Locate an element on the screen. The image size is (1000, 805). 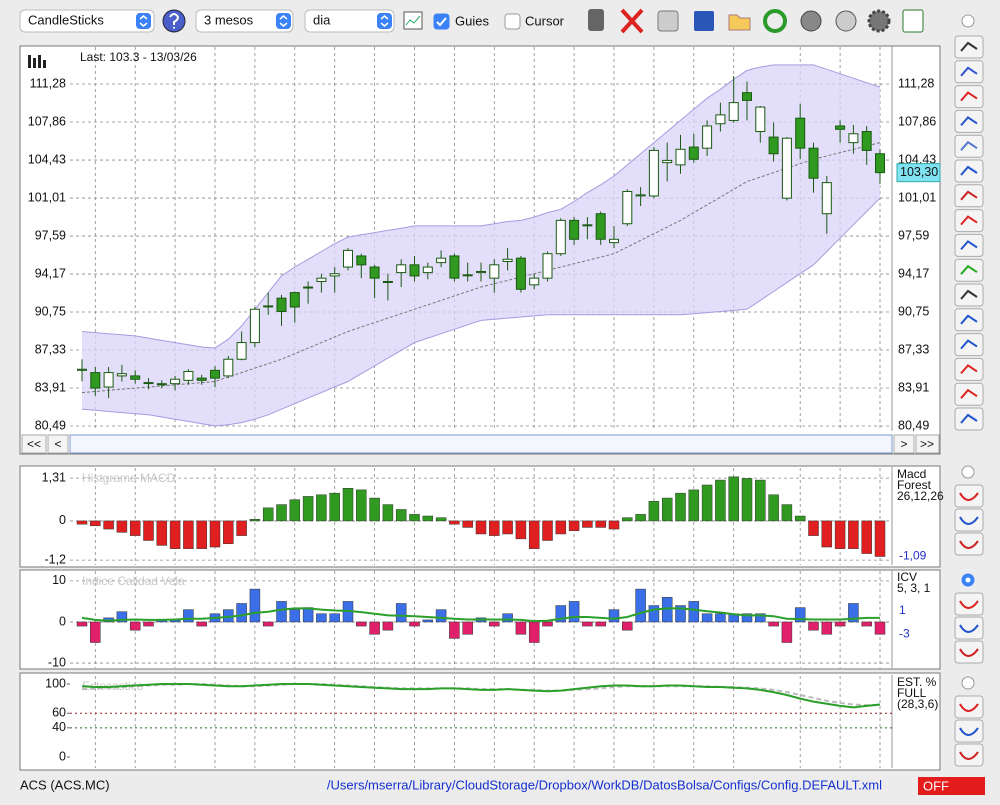
y-tick-label: 87,33 is located at coordinates (50, 349).